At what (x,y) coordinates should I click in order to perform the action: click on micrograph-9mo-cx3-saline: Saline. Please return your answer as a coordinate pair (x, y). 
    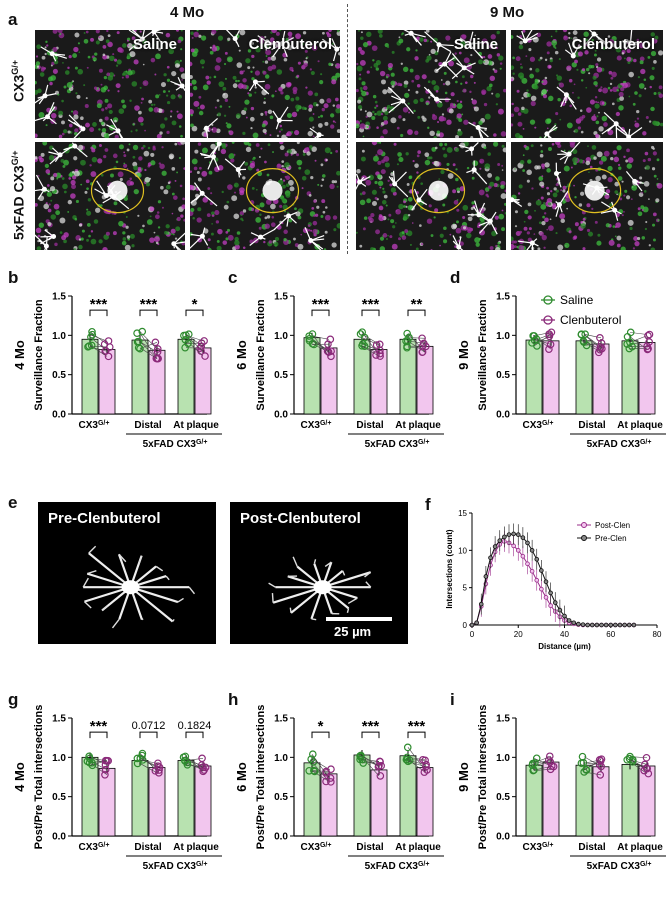
    Looking at the image, I should click on (431, 84).